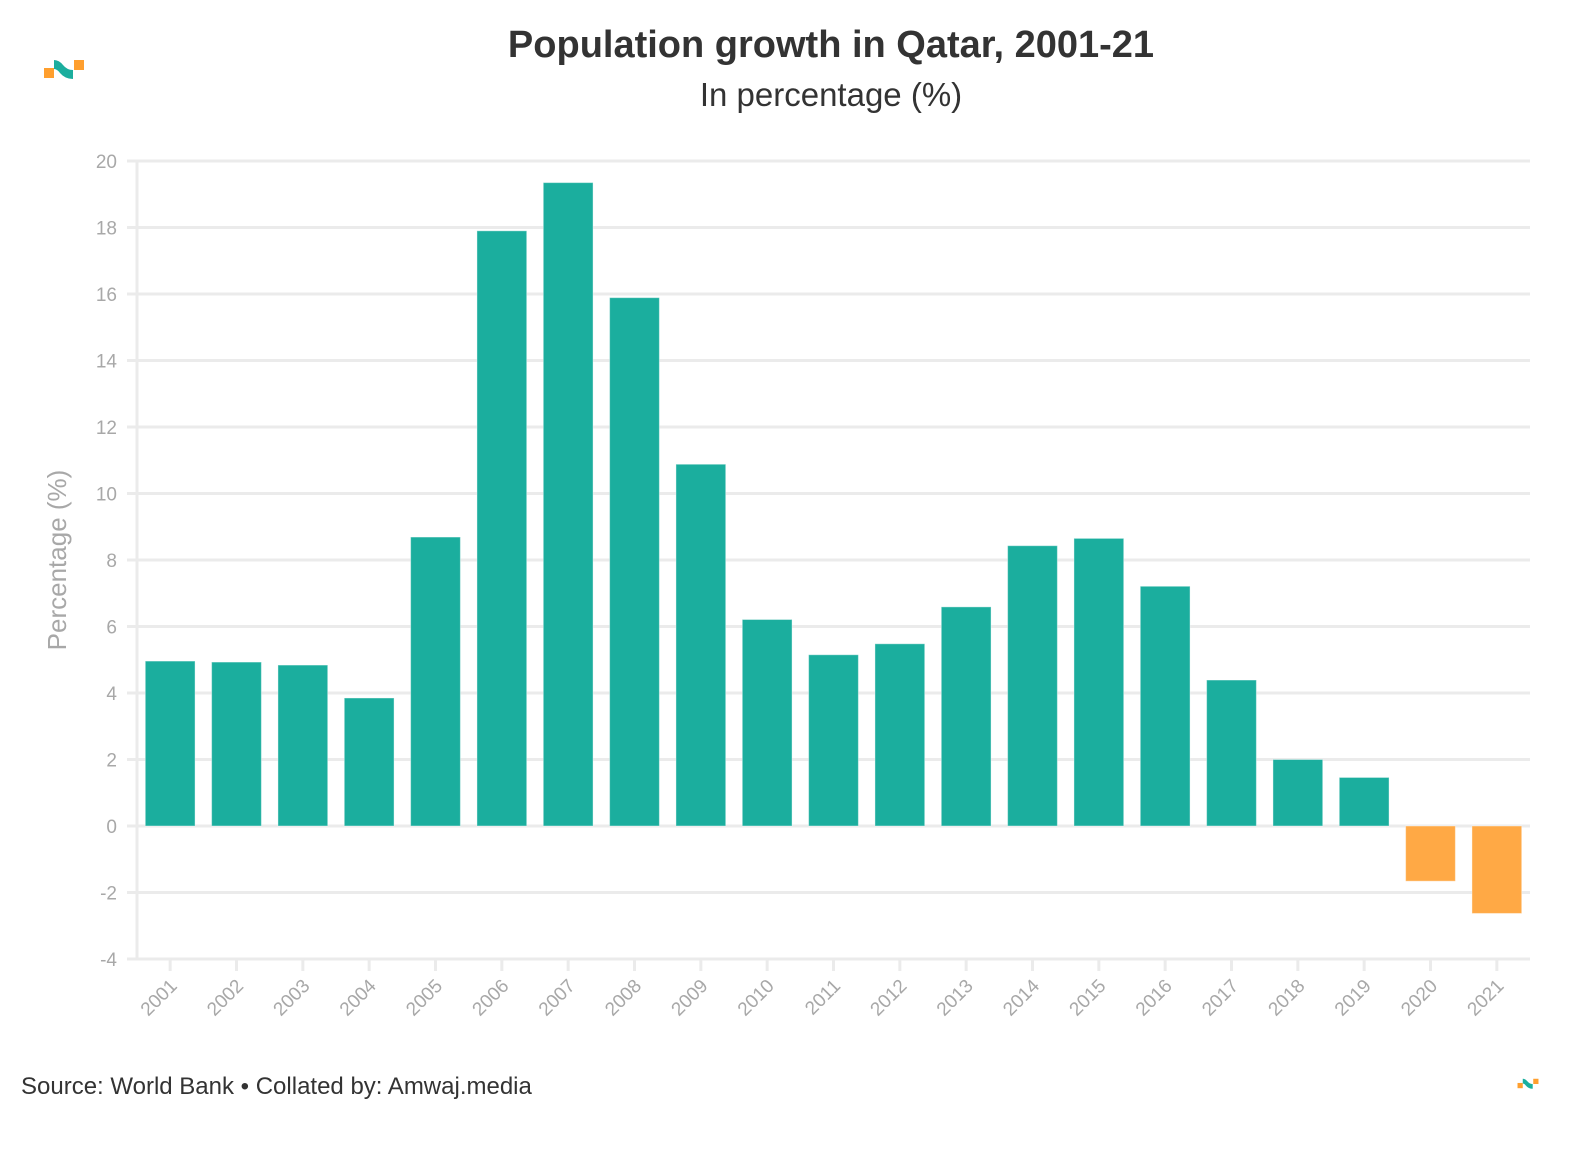  What do you see at coordinates (1154, 998) in the screenshot?
I see `x-tick-label: 2016` at bounding box center [1154, 998].